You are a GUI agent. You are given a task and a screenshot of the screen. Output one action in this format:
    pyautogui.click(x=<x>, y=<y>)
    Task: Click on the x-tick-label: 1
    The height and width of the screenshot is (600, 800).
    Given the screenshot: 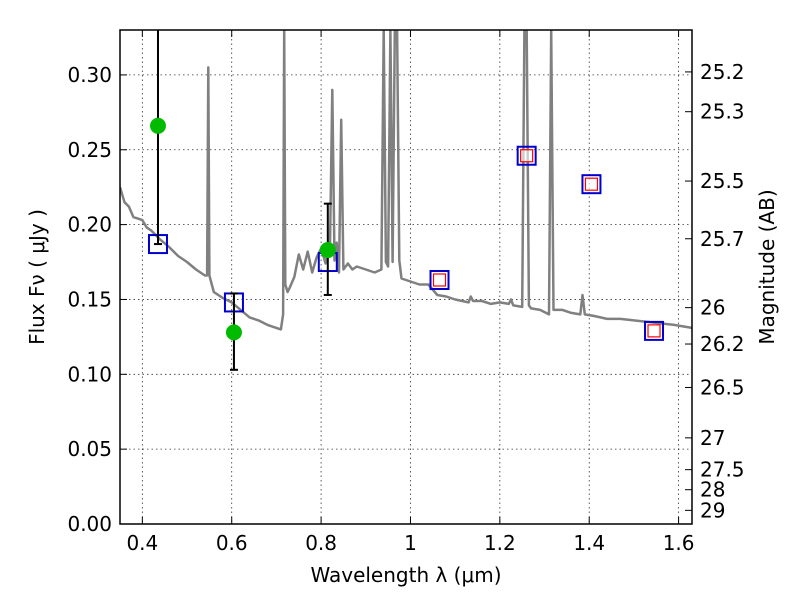 What is the action you would take?
    pyautogui.click(x=410, y=543)
    